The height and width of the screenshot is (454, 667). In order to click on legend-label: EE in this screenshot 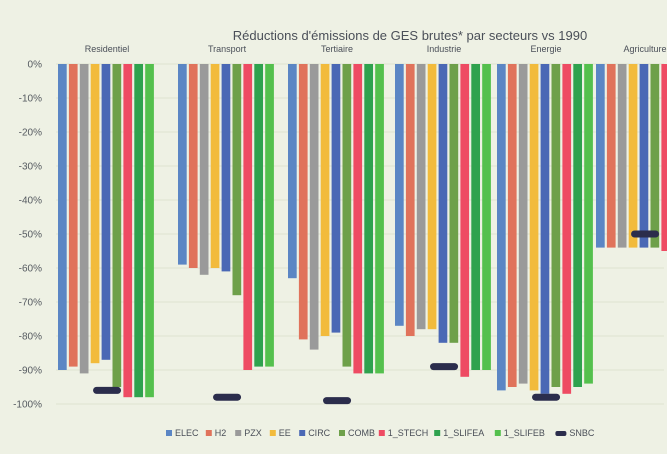, I will do `click(285, 433)`.